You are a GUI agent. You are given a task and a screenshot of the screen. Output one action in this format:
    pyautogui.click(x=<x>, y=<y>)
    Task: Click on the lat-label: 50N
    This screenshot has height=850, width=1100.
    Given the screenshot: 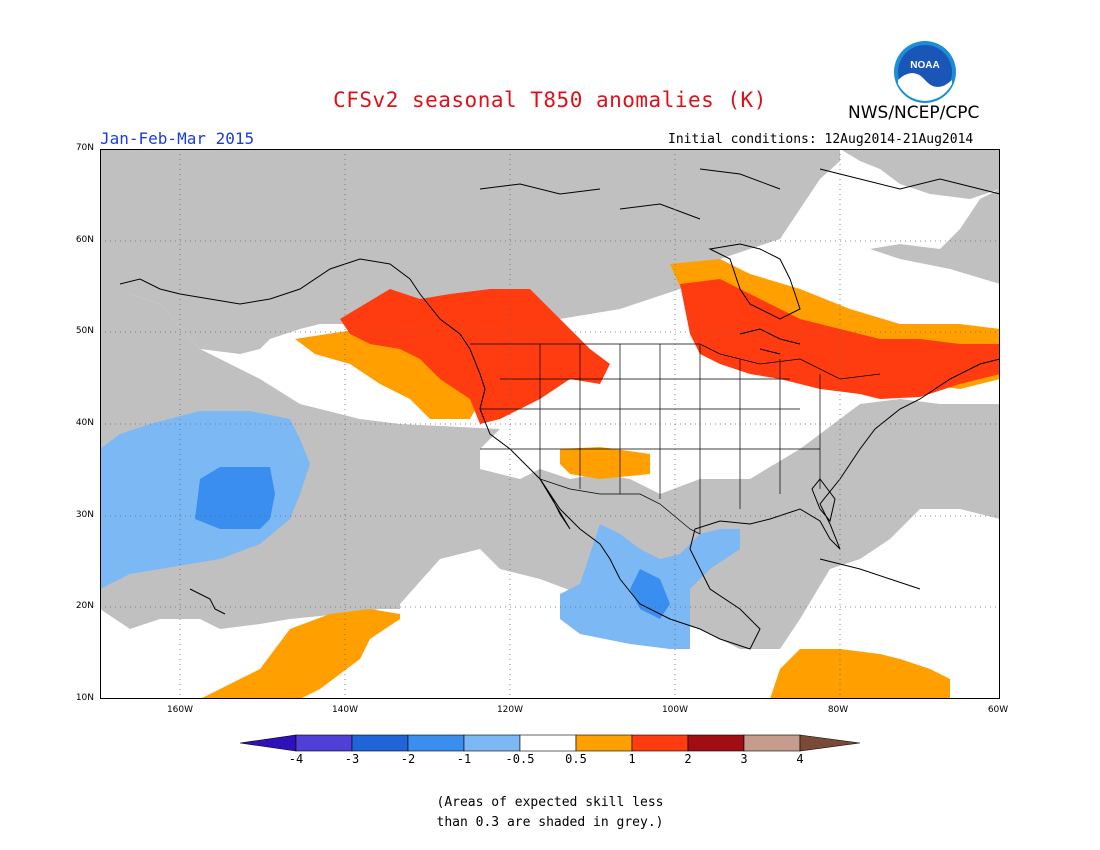 What is the action you would take?
    pyautogui.click(x=84, y=331)
    